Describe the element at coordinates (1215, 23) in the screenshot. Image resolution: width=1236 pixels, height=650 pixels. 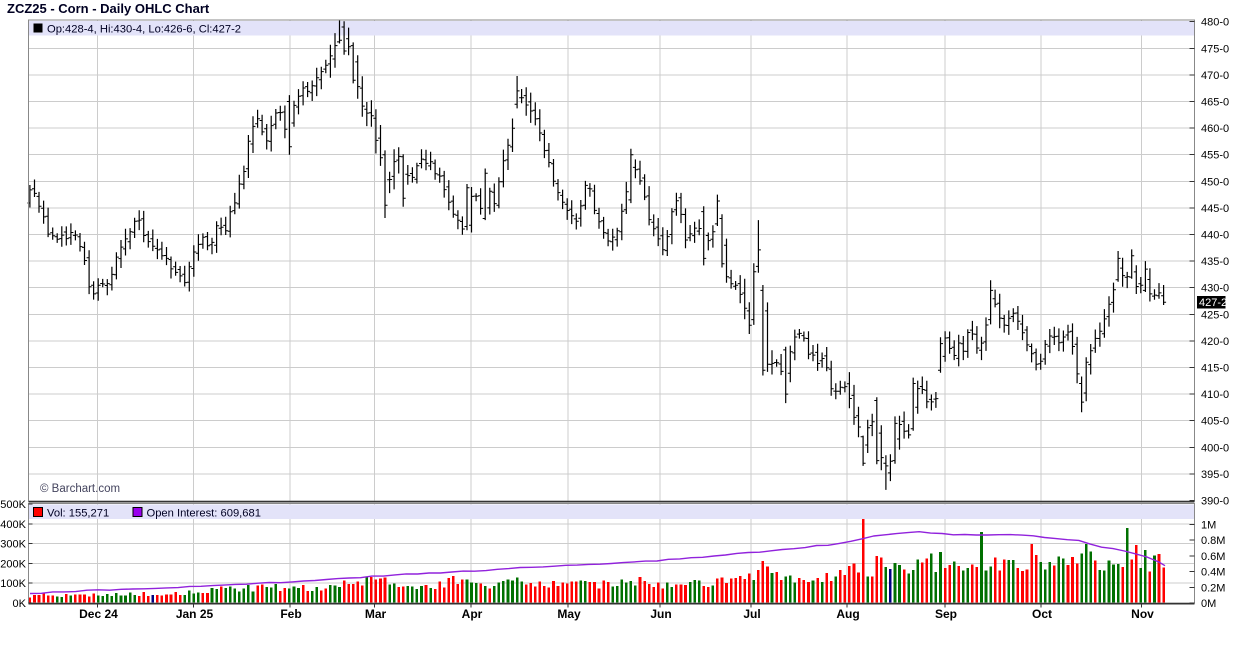
I see `svg-text: 480-0` at that location.